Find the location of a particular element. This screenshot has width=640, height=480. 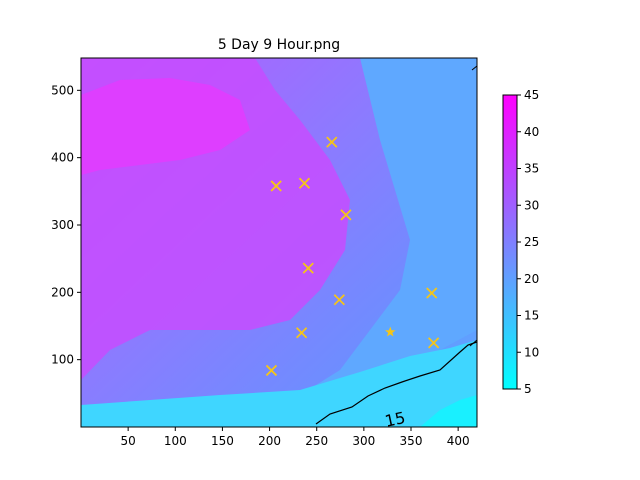

heatmap-region-lowest is located at coordinates (448, 411).